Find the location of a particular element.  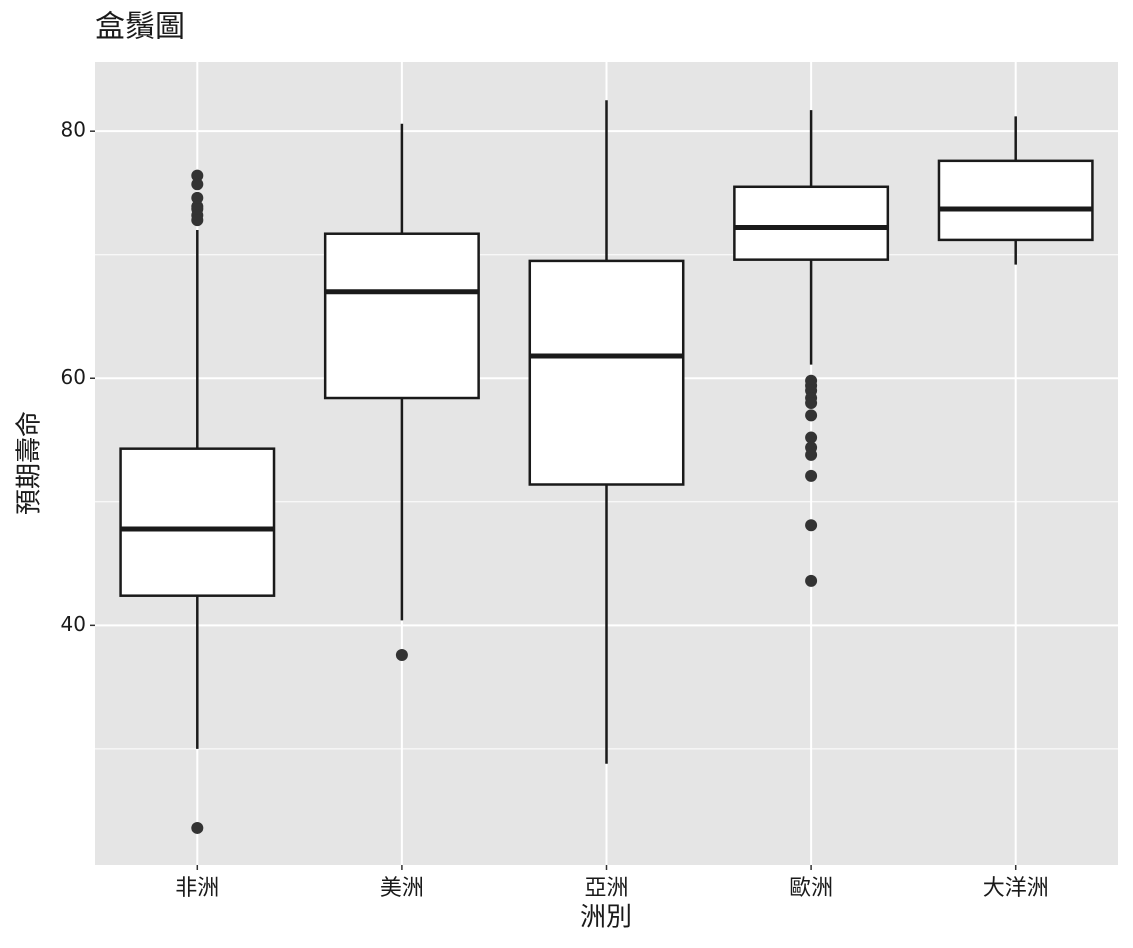

x-tick-label: 非洲 is located at coordinates (197, 888).